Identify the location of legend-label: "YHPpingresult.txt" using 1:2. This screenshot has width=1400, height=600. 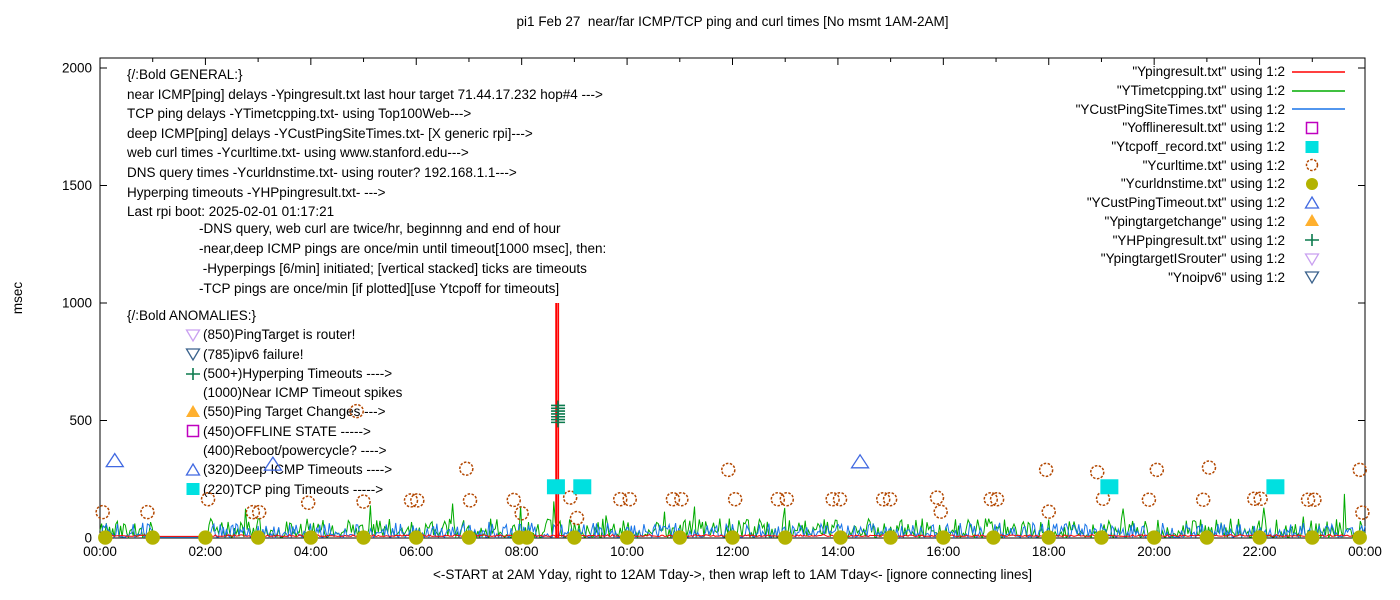
(1198, 240).